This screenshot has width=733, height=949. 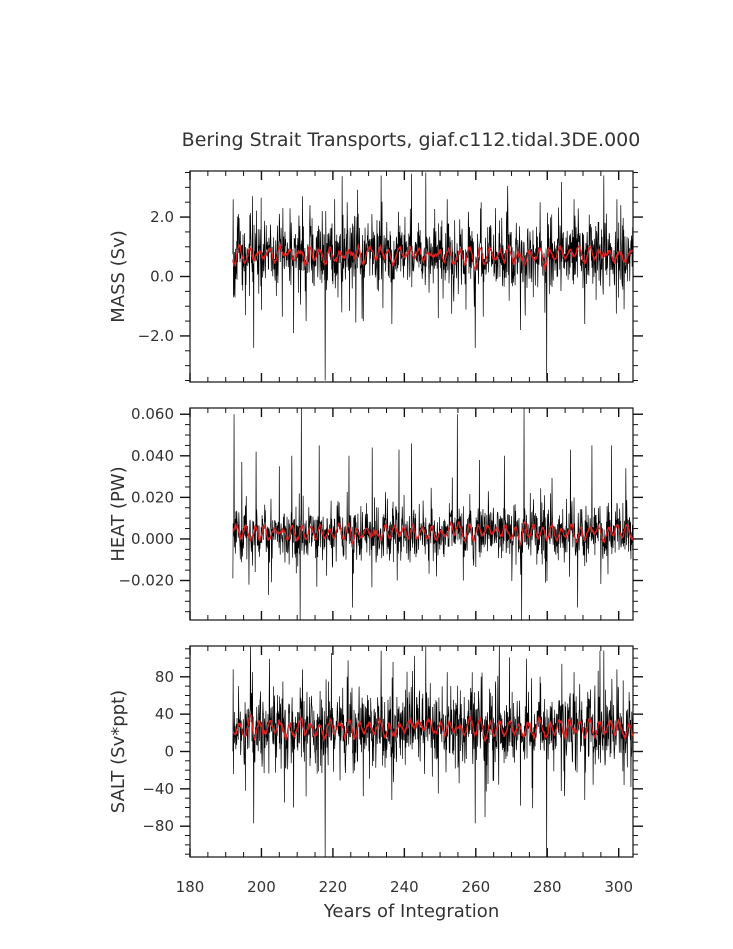 I want to click on y-tick-label: 2.0, so click(x=162, y=217).